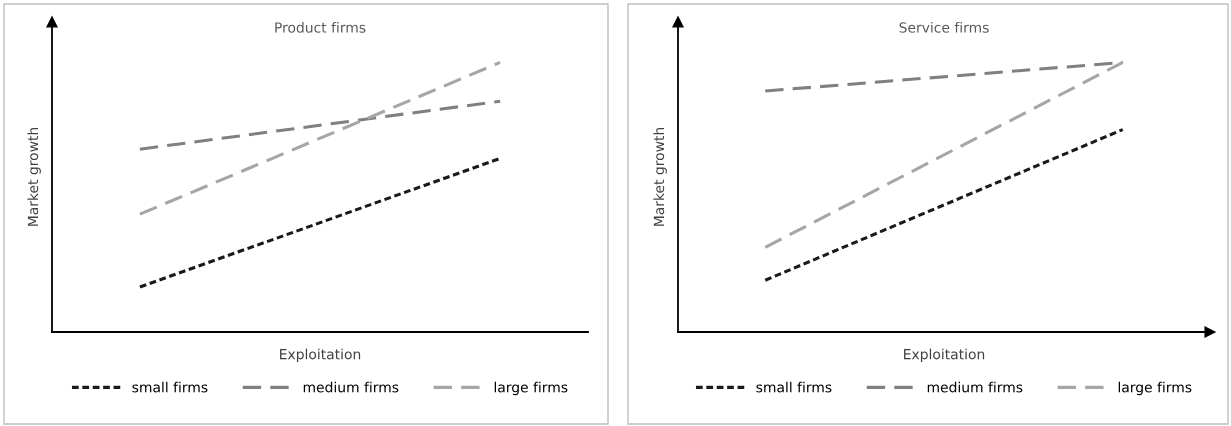 Image resolution: width=1231 pixels, height=426 pixels. I want to click on chart-title: Service firms, so click(944, 27).